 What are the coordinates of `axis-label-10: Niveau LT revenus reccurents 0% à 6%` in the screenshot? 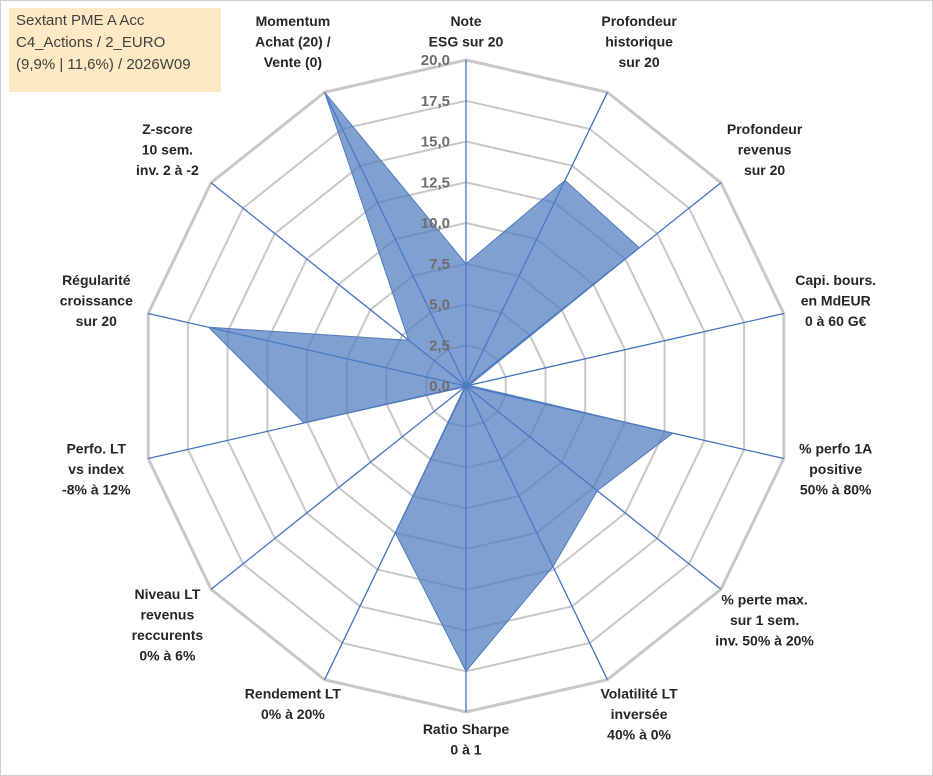 It's located at (168, 625).